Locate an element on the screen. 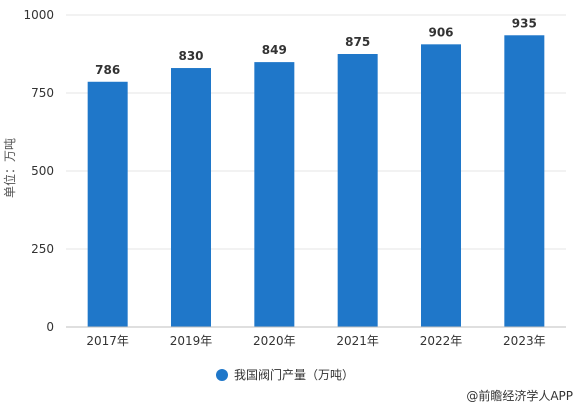 The height and width of the screenshot is (408, 576). bar-value-label: 786 is located at coordinates (107, 70).